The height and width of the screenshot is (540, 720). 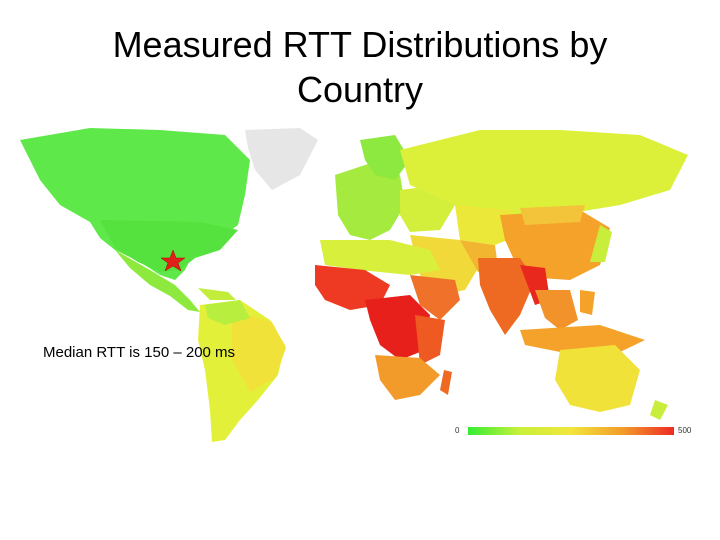 What do you see at coordinates (552, 215) in the screenshot?
I see `region-mongolia` at bounding box center [552, 215].